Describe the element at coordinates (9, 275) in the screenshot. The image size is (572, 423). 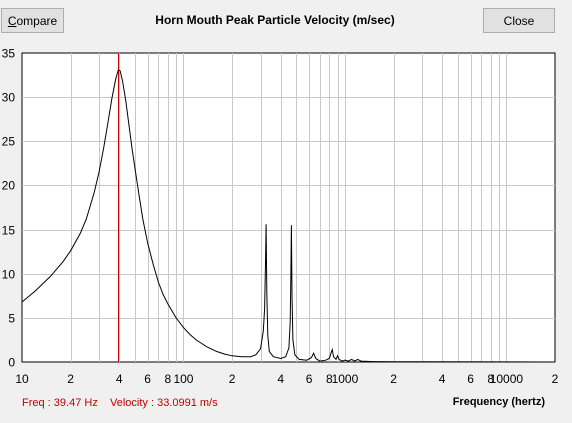
I see `y-tick-label: 10` at that location.